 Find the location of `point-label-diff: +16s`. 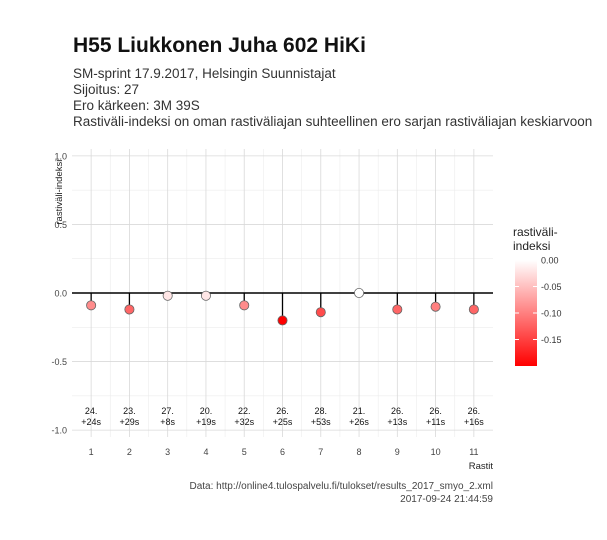

point-label-diff: +16s is located at coordinates (474, 422).